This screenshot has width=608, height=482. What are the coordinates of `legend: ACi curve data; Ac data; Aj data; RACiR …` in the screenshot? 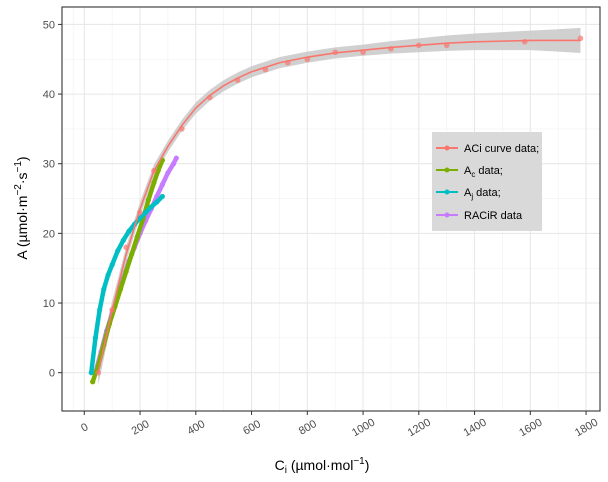 It's located at (487, 181).